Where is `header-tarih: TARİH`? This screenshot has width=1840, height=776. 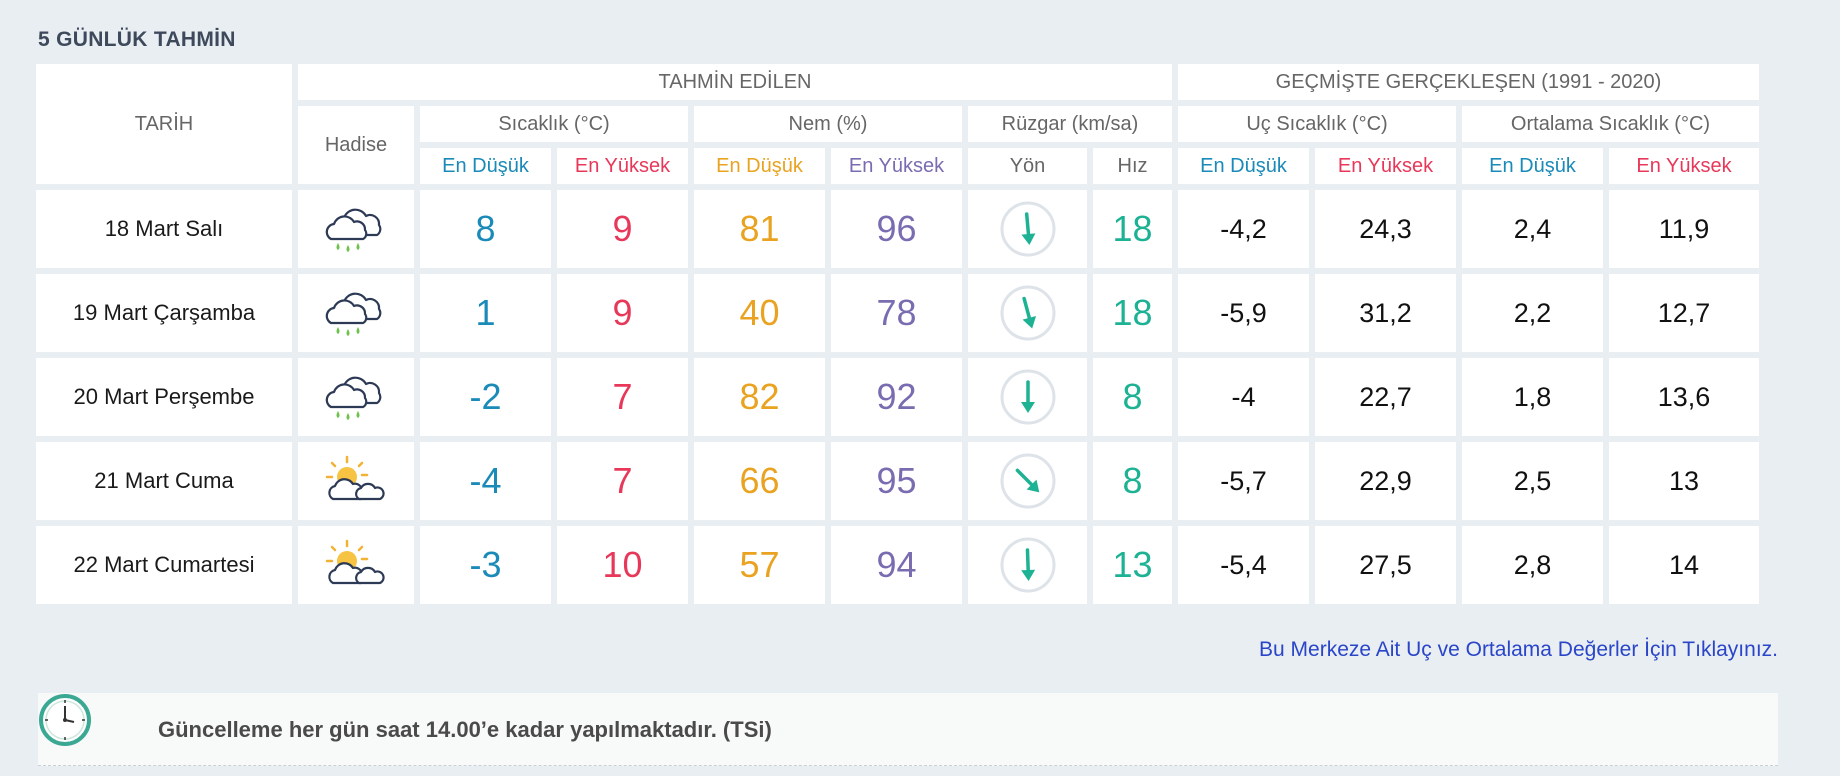 header-tarih: TARİH is located at coordinates (164, 124).